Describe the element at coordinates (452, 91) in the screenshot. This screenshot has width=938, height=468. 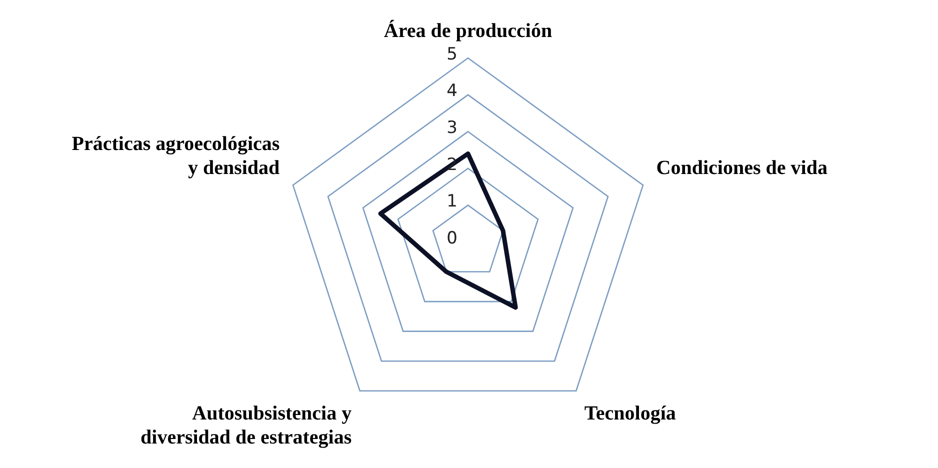
I see `y-tick-label: 4` at that location.